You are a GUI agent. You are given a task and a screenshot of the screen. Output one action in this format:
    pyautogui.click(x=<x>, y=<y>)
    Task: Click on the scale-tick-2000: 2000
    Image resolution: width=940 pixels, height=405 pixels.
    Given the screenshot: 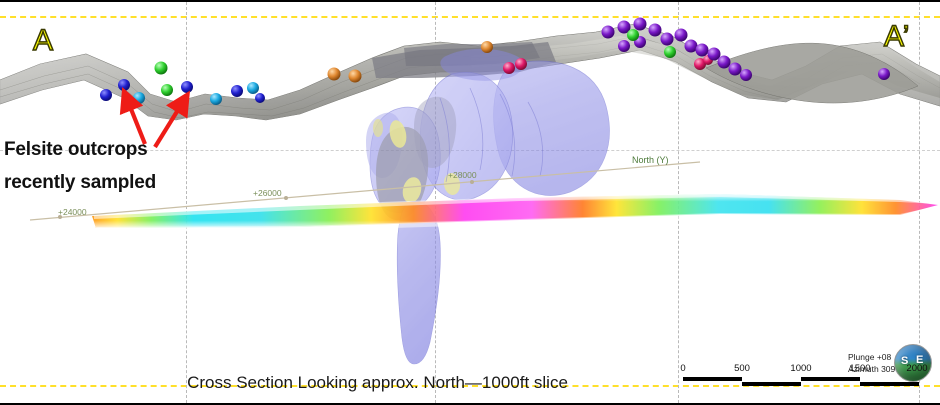 What is the action you would take?
    pyautogui.click(x=917, y=368)
    